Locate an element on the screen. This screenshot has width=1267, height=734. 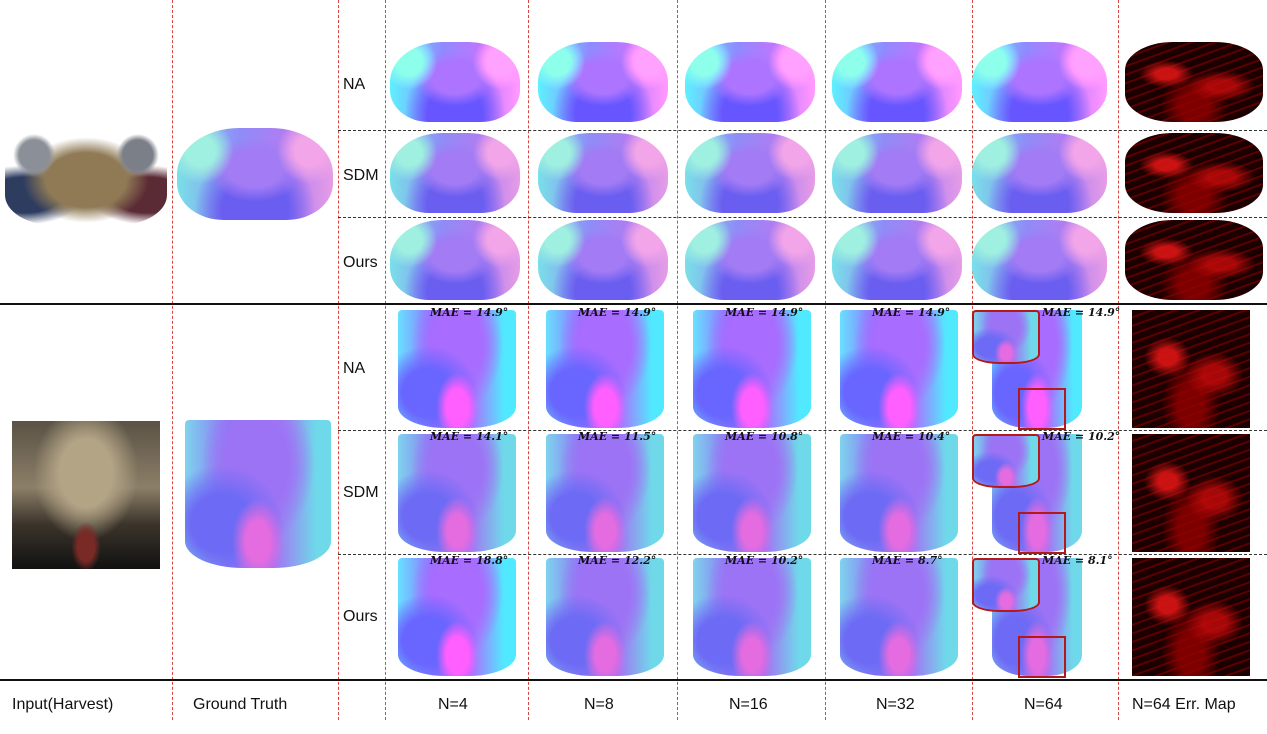
normal-map-crop-ours-n8 is located at coordinates (605, 617).